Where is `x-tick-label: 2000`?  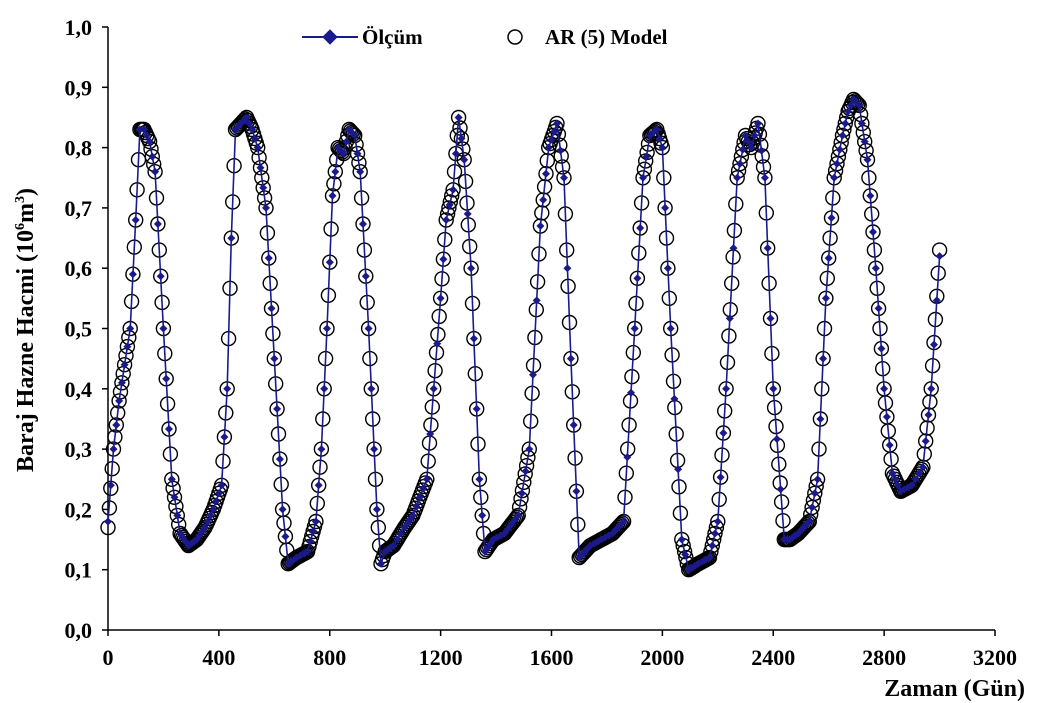 x-tick-label: 2000 is located at coordinates (662, 657).